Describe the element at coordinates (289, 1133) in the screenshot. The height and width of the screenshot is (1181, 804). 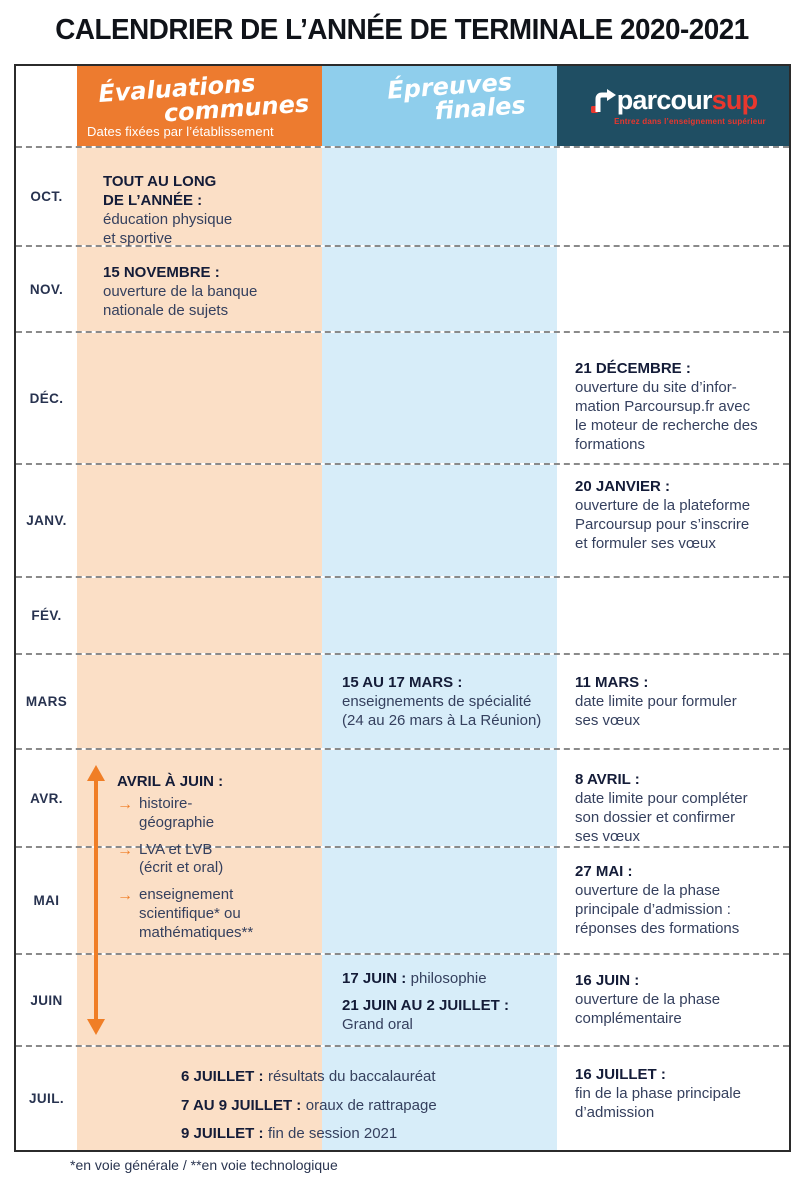
I see `list-item: 9 JUILLET : fin de session 2021` at that location.